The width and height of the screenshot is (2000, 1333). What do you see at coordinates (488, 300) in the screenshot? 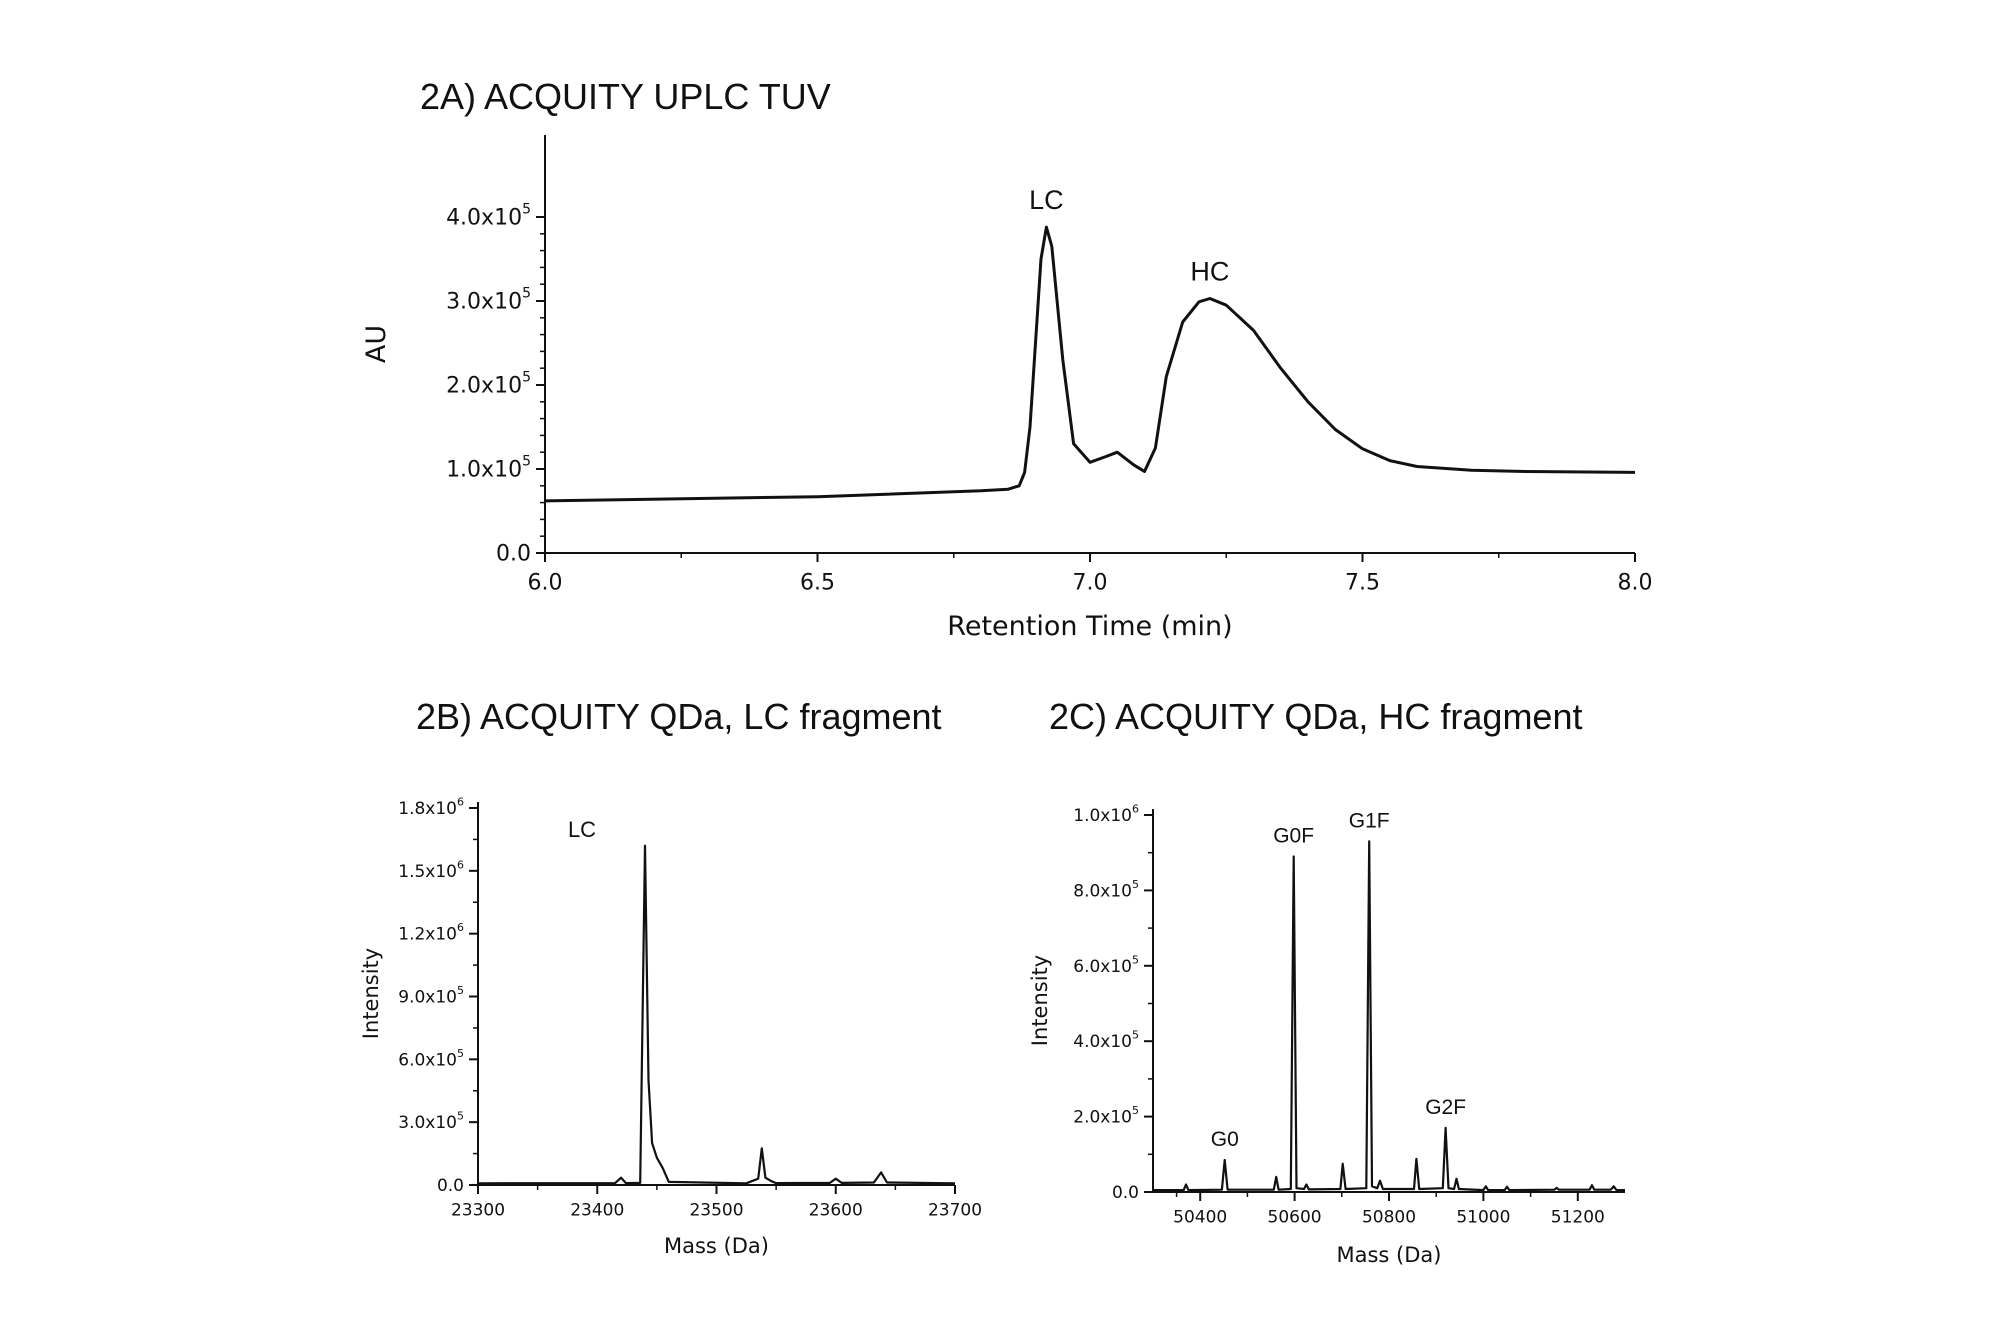
I see `y-tick-label-a: 3.0x10⁵` at bounding box center [488, 300].